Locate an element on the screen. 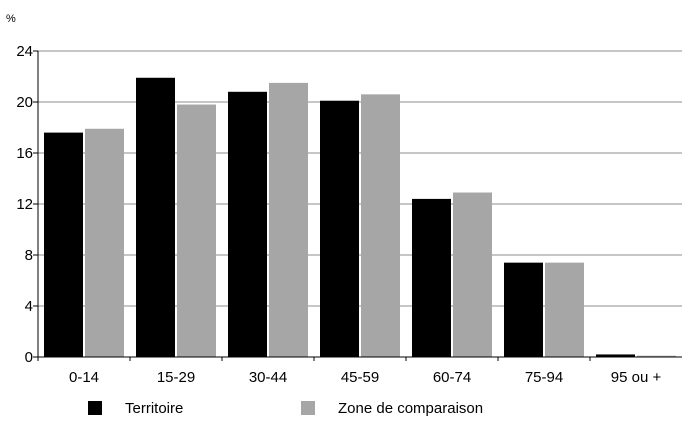  legend: Territoire Zone de comparaison is located at coordinates (285, 408).